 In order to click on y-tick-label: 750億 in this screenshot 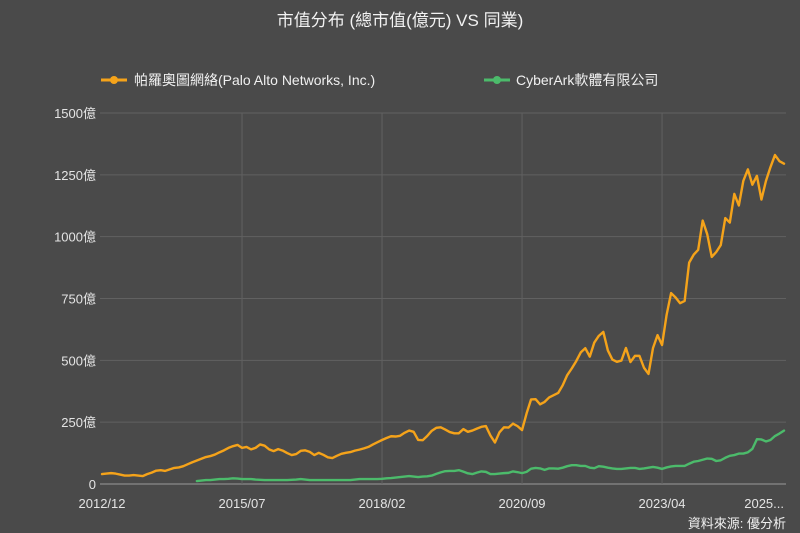, I will do `click(78, 299)`.